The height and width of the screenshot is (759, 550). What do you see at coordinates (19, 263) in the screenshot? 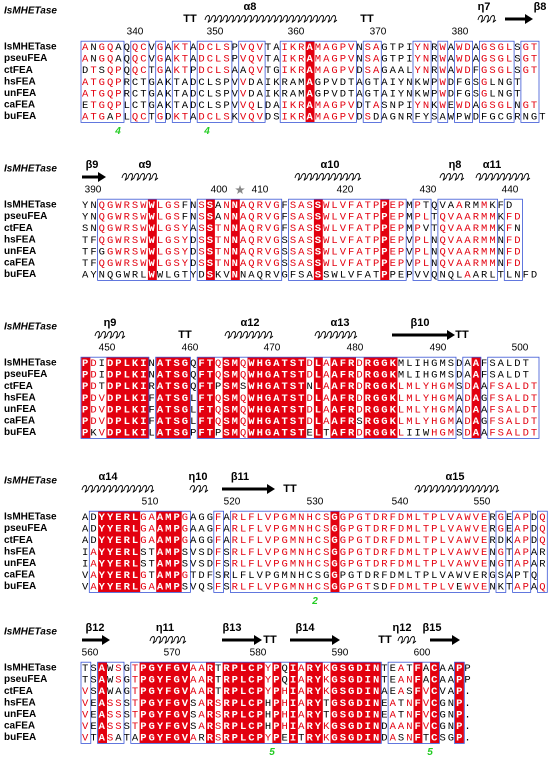
I see `sequence-name: caFEA` at bounding box center [19, 263].